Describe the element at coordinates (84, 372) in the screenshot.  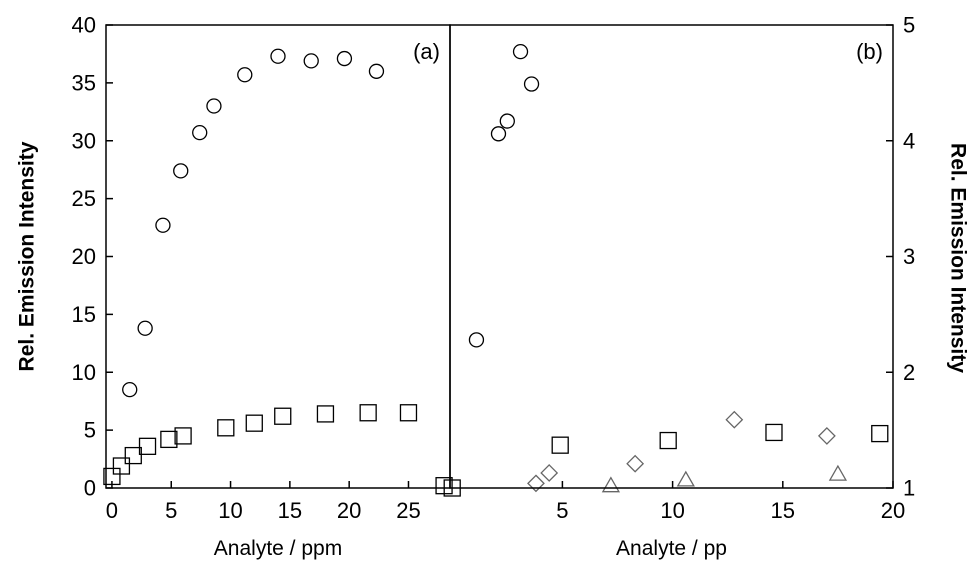
I see `y-tick-label: 10` at that location.